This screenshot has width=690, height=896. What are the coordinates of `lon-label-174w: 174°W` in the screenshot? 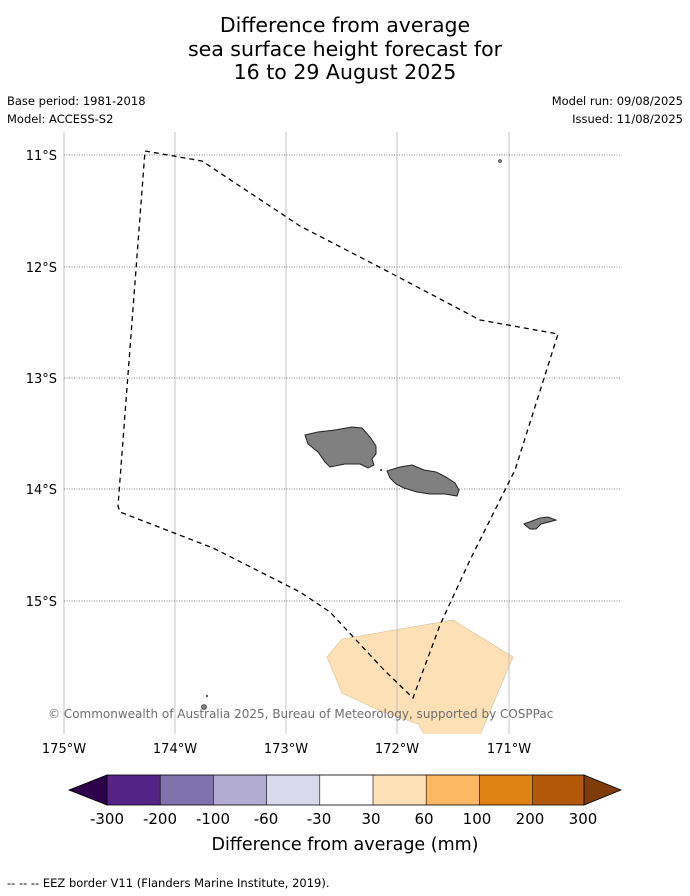 It's located at (175, 749).